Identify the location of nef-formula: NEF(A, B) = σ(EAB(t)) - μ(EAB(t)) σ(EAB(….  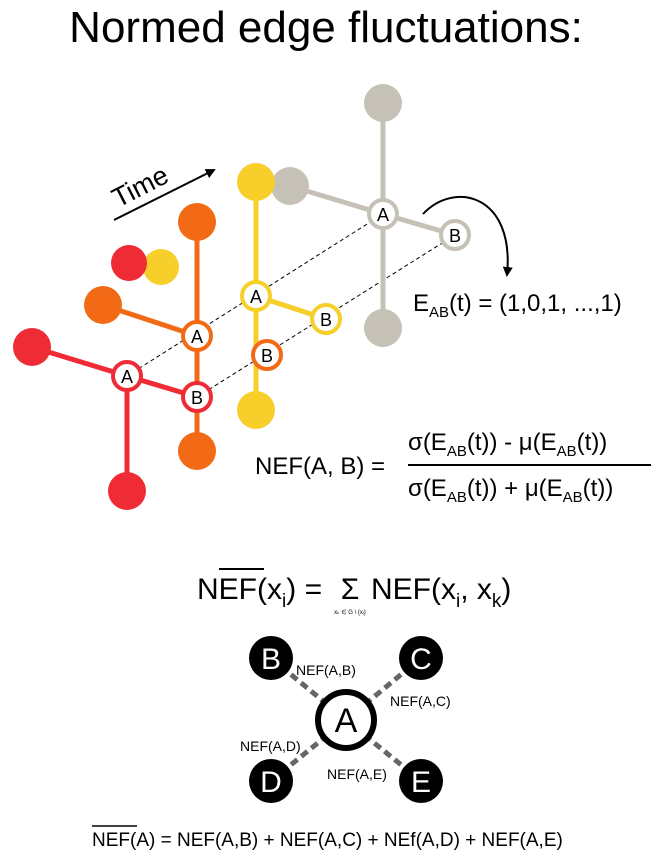
(453, 467).